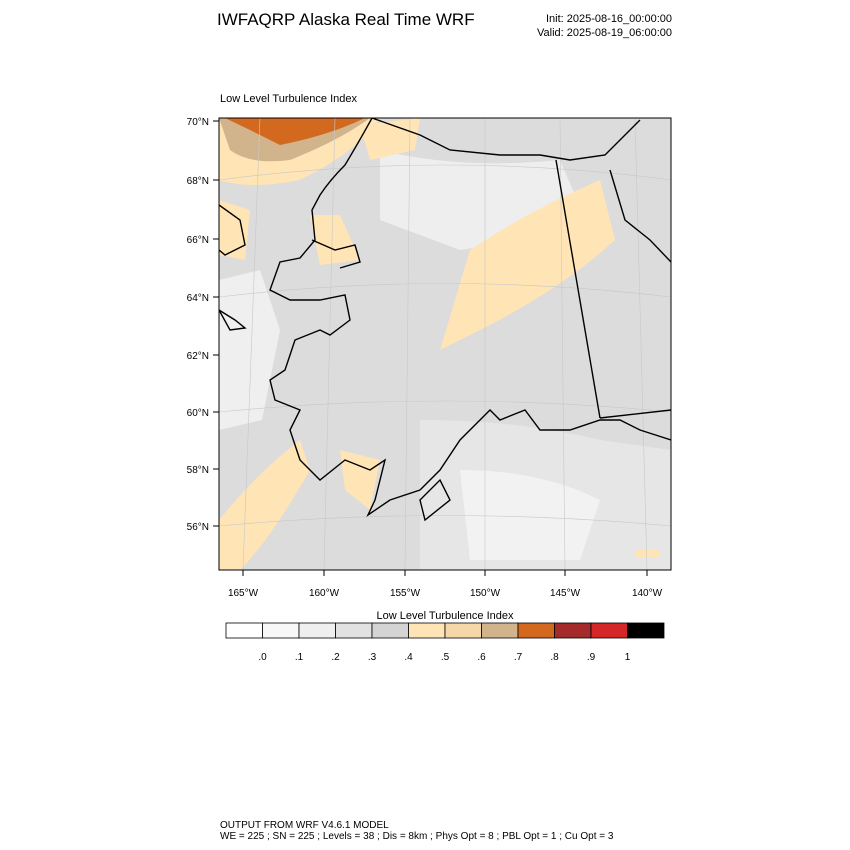 The height and width of the screenshot is (850, 850). I want to click on lon-label: 140°W, so click(647, 593).